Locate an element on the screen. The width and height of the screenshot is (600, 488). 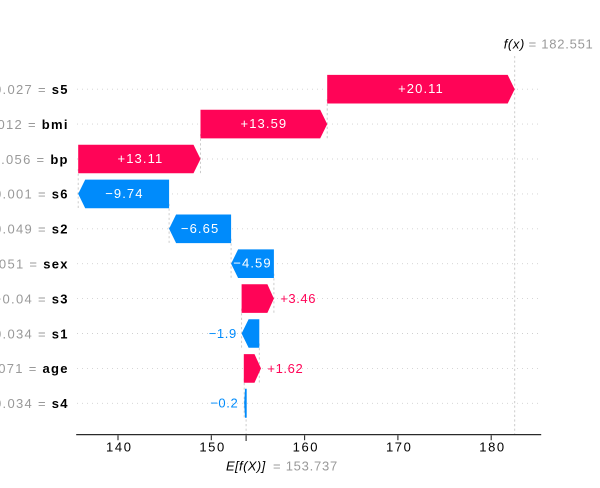
svg-text: = 153.737 is located at coordinates (305, 466).